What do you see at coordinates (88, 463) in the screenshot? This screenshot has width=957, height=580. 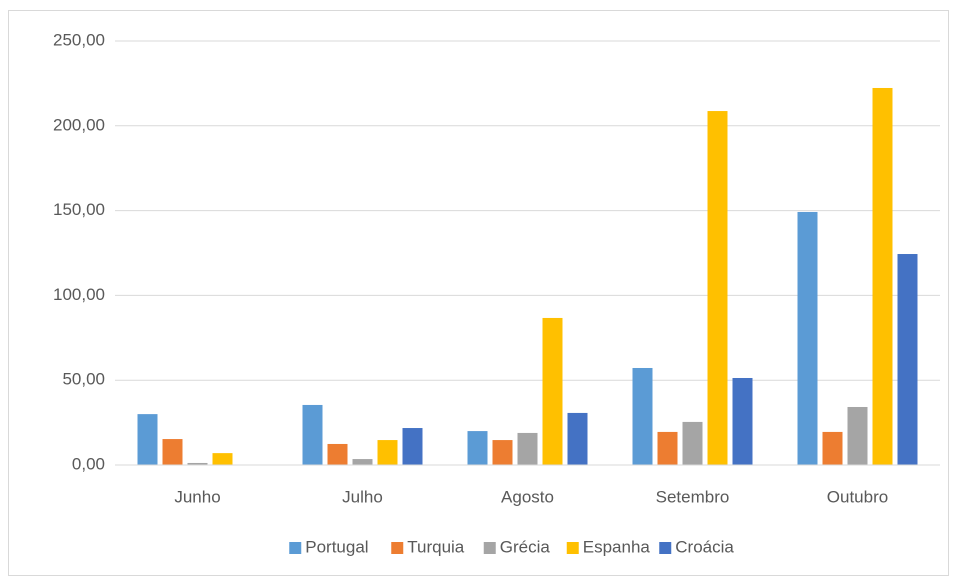 I see `y-tick-label: 0,00` at bounding box center [88, 463].